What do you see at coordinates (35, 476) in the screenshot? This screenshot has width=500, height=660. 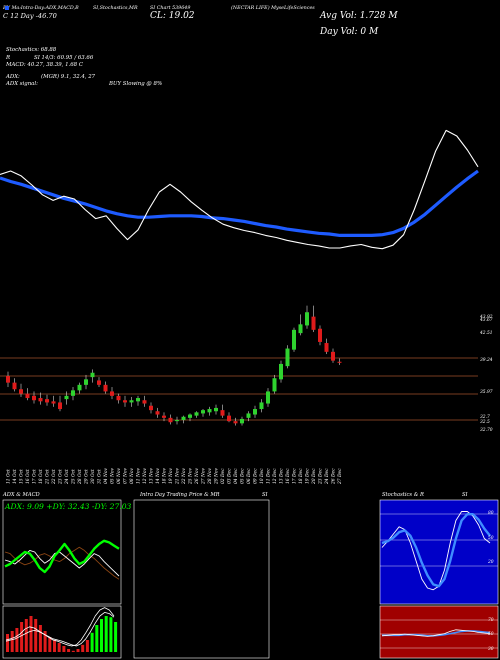 I see `date-tick: 17 Oct` at bounding box center [35, 476].